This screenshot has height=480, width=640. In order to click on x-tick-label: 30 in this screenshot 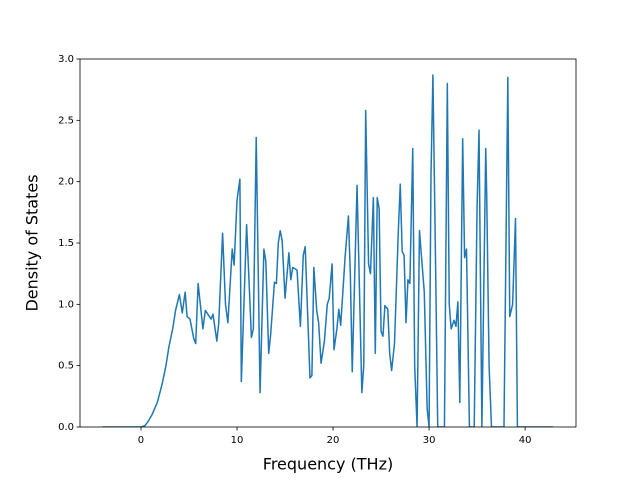, I will do `click(429, 440)`.